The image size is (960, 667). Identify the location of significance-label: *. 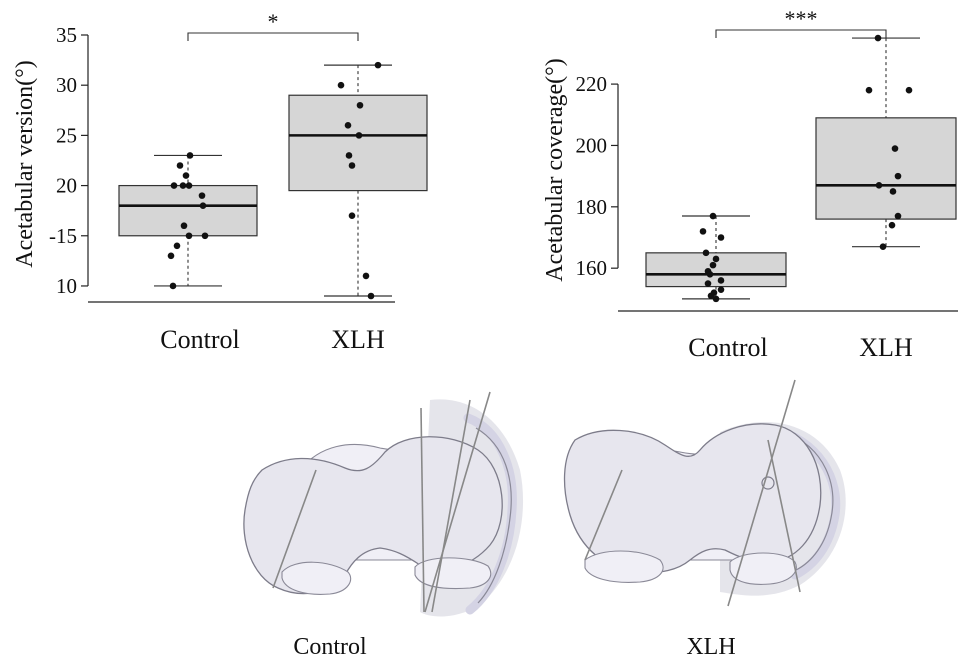
(273, 21).